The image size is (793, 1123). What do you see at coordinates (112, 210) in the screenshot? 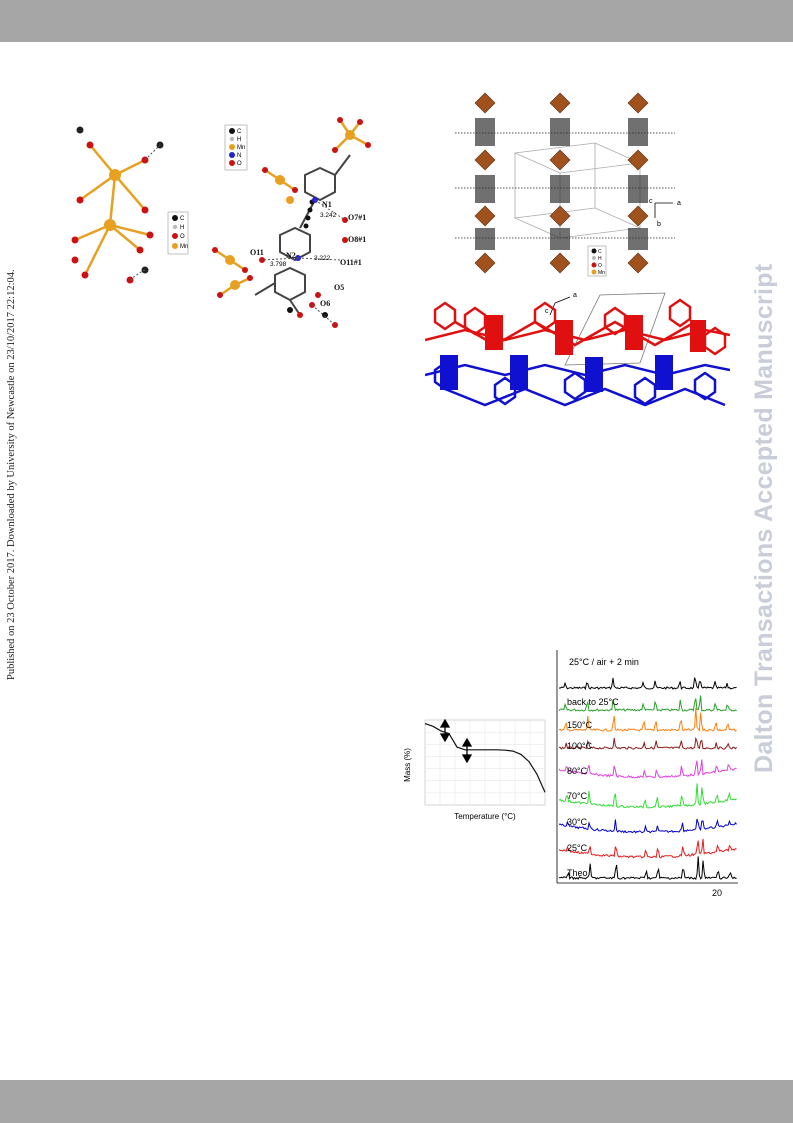
I see `mn-dimer-left` at bounding box center [112, 210].